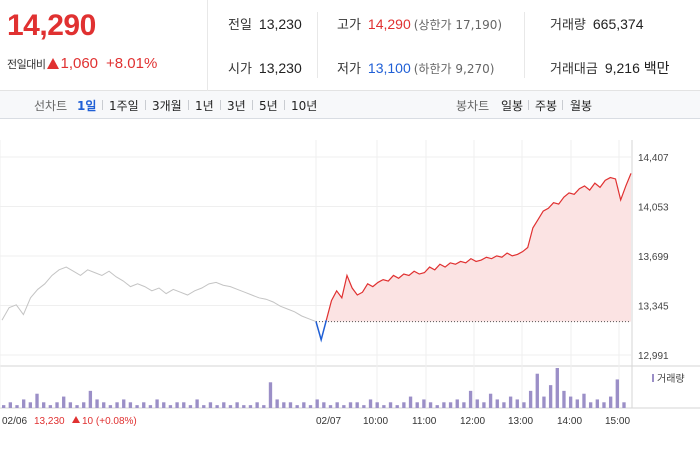 The image size is (700, 450). Describe the element at coordinates (520, 421) in the screenshot. I see `x-tick-label: 13:00` at that location.